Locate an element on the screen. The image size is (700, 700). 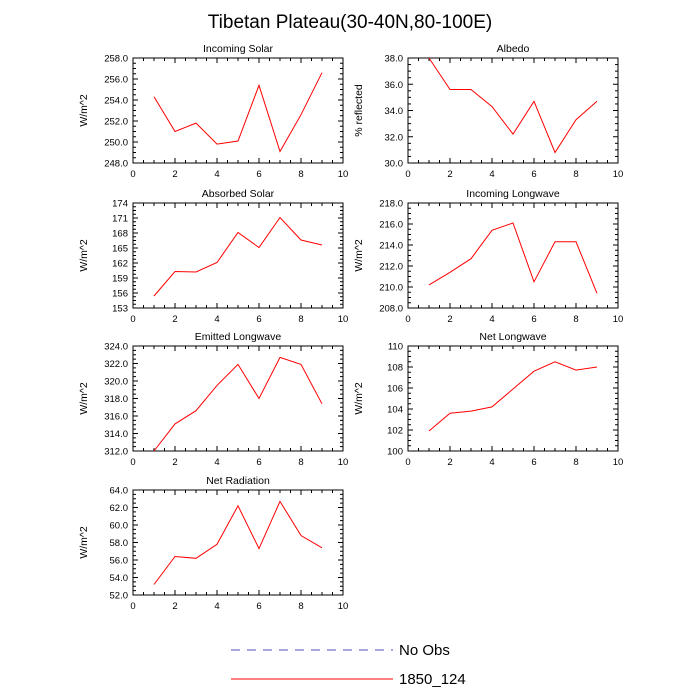
y-tick-label: 210.0 is located at coordinates (391, 288).